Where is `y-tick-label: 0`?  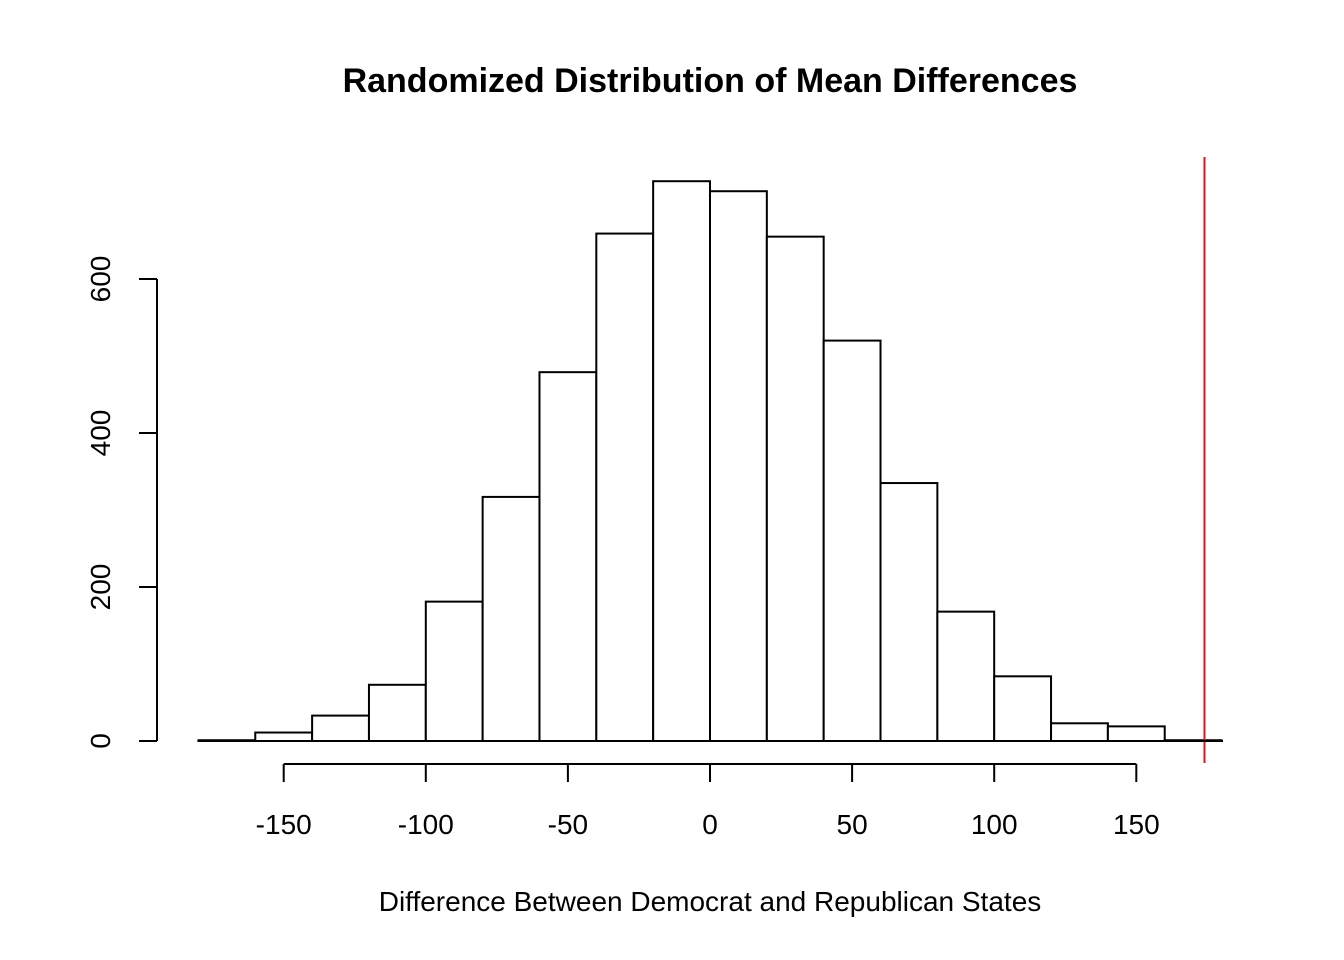
y-tick-label: 0 is located at coordinates (100, 741).